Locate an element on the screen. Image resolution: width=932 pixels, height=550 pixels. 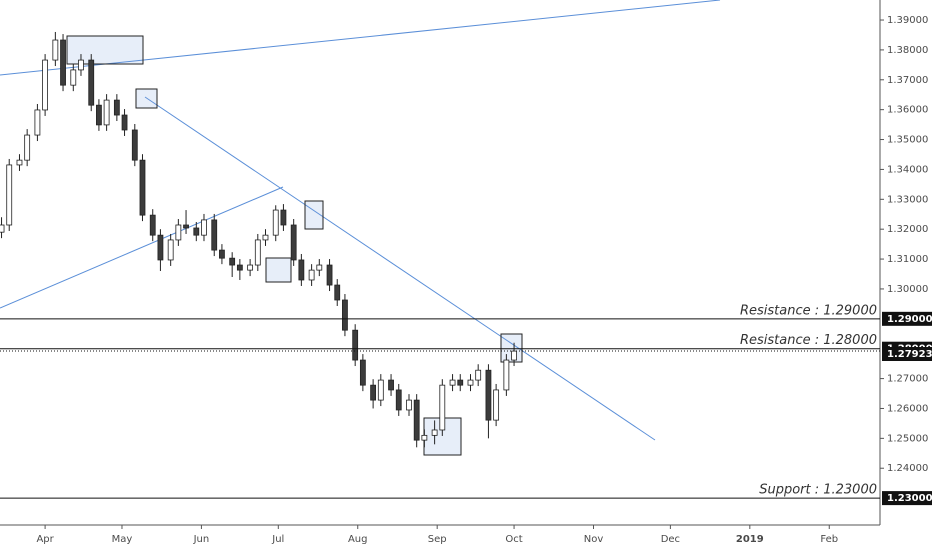
x-tick-label: Jul is located at coordinates (277, 539).